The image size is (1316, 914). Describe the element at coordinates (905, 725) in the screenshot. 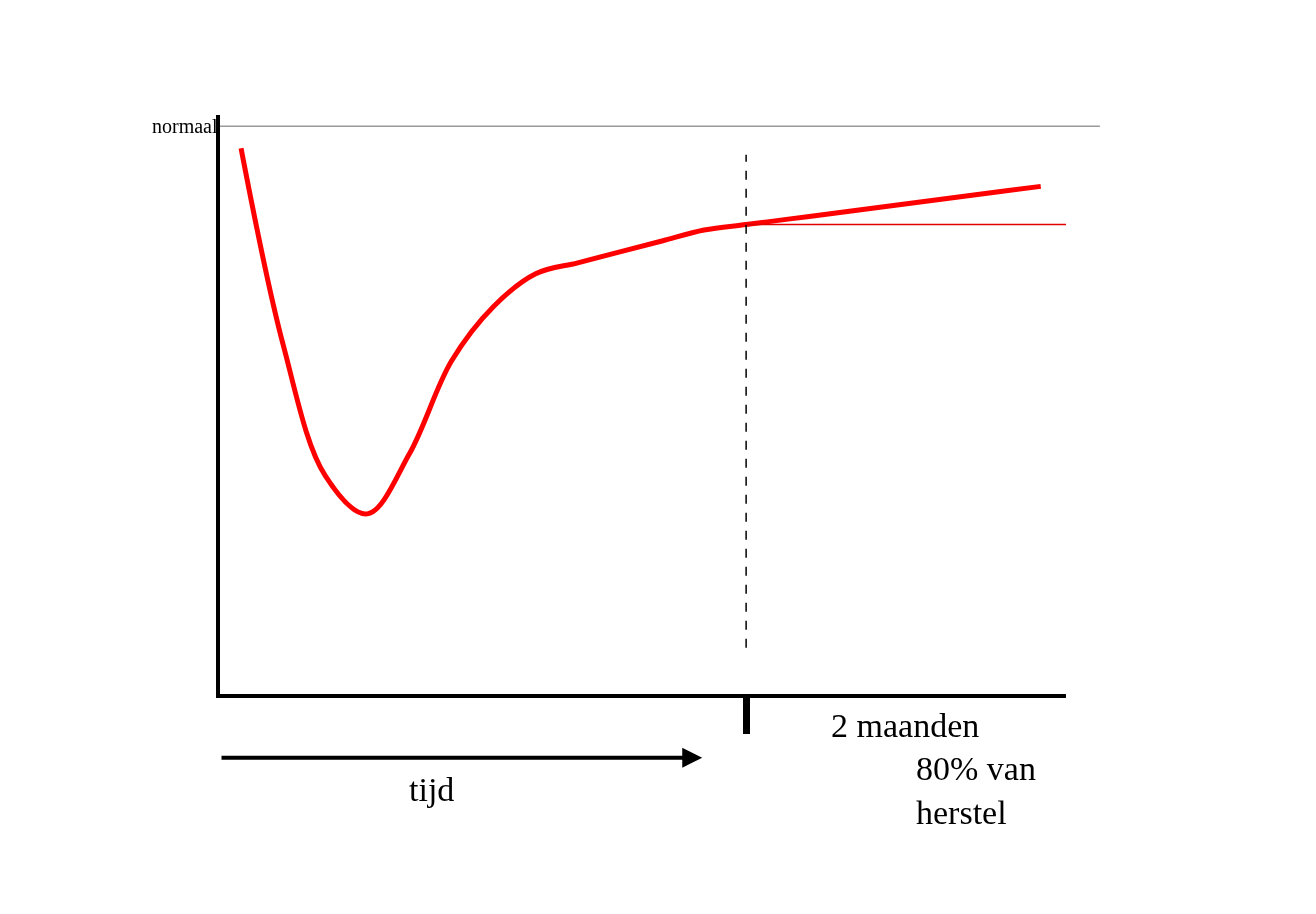

I see `text: 2 maanden` at that location.